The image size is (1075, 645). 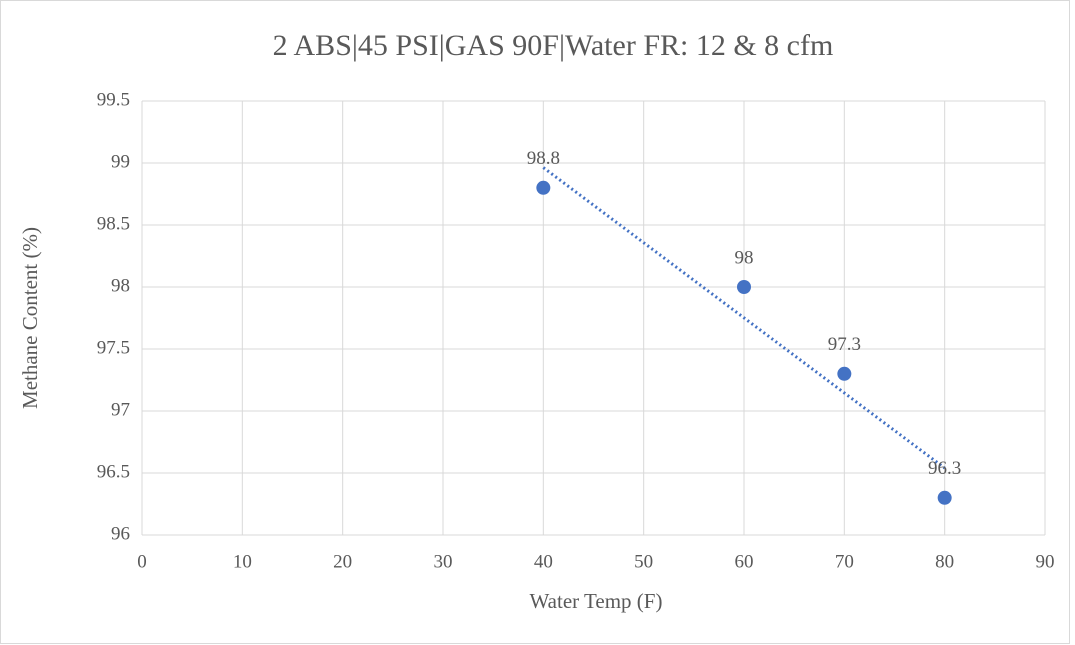 What do you see at coordinates (113, 471) in the screenshot?
I see `y-tick-label: 96.5` at bounding box center [113, 471].